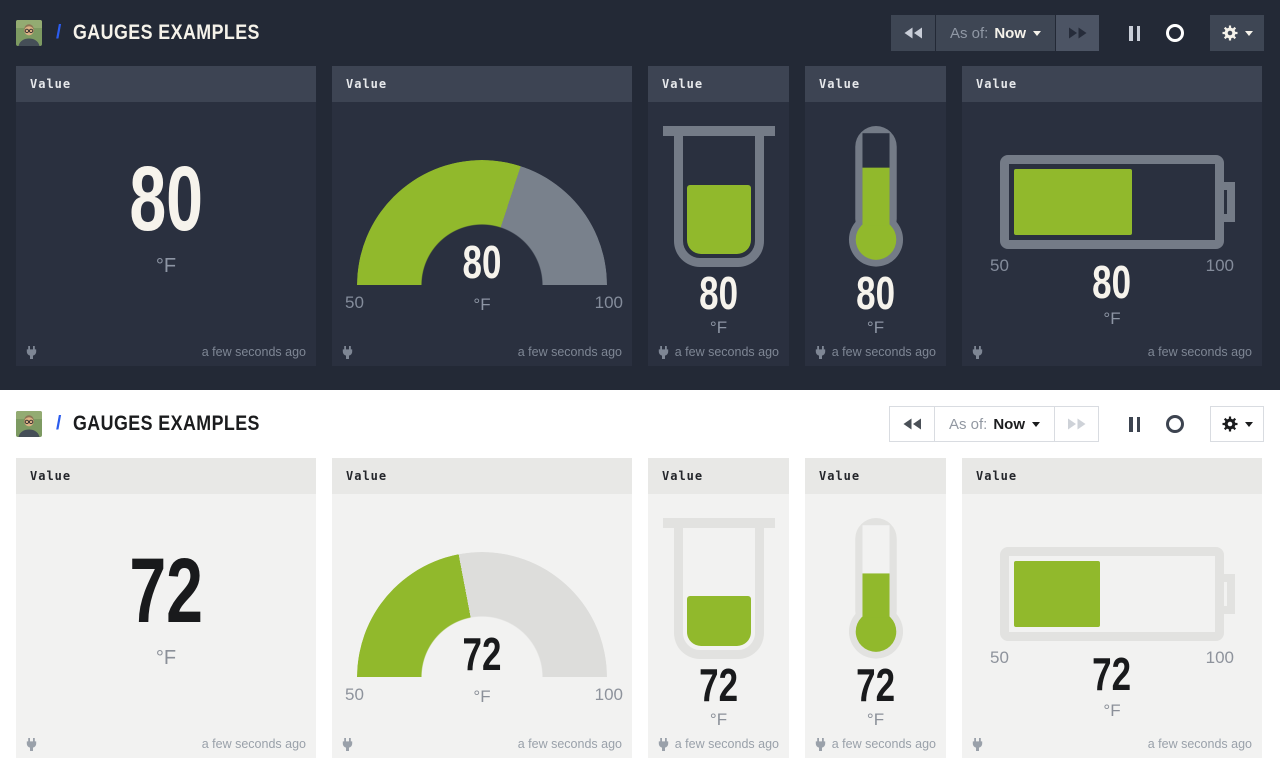 Image resolution: width=1280 pixels, height=772 pixels. I want to click on widget-radial-gauge: Value 72 °F 50 100 a few seconds ago, so click(482, 608).